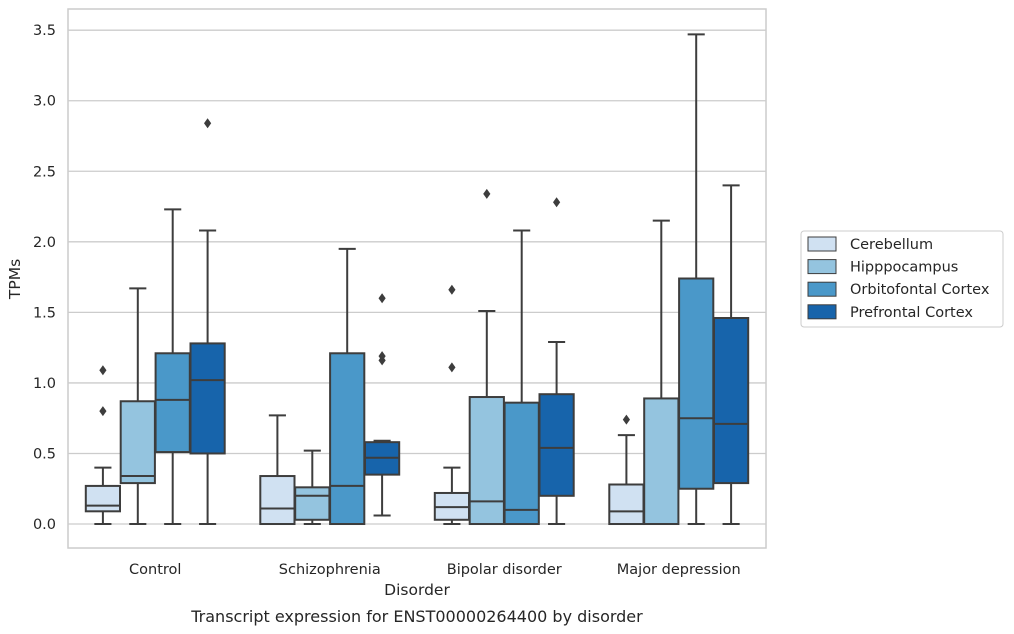 The height and width of the screenshot is (634, 1014). Describe the element at coordinates (891, 245) in the screenshot. I see `legend-label: Cerebellum` at that location.